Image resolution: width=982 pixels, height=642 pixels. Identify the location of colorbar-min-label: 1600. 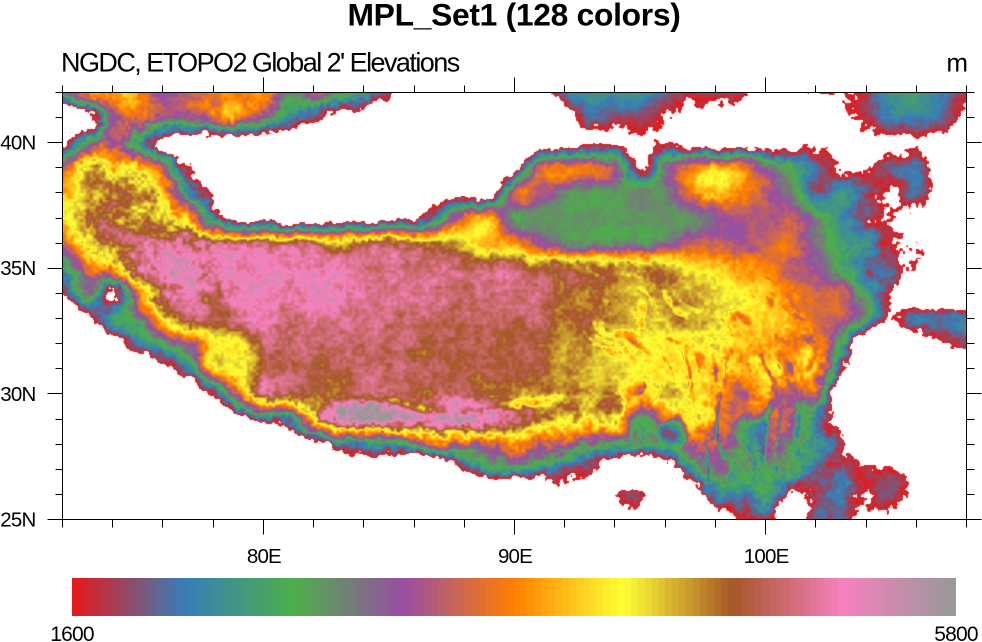
(72, 632).